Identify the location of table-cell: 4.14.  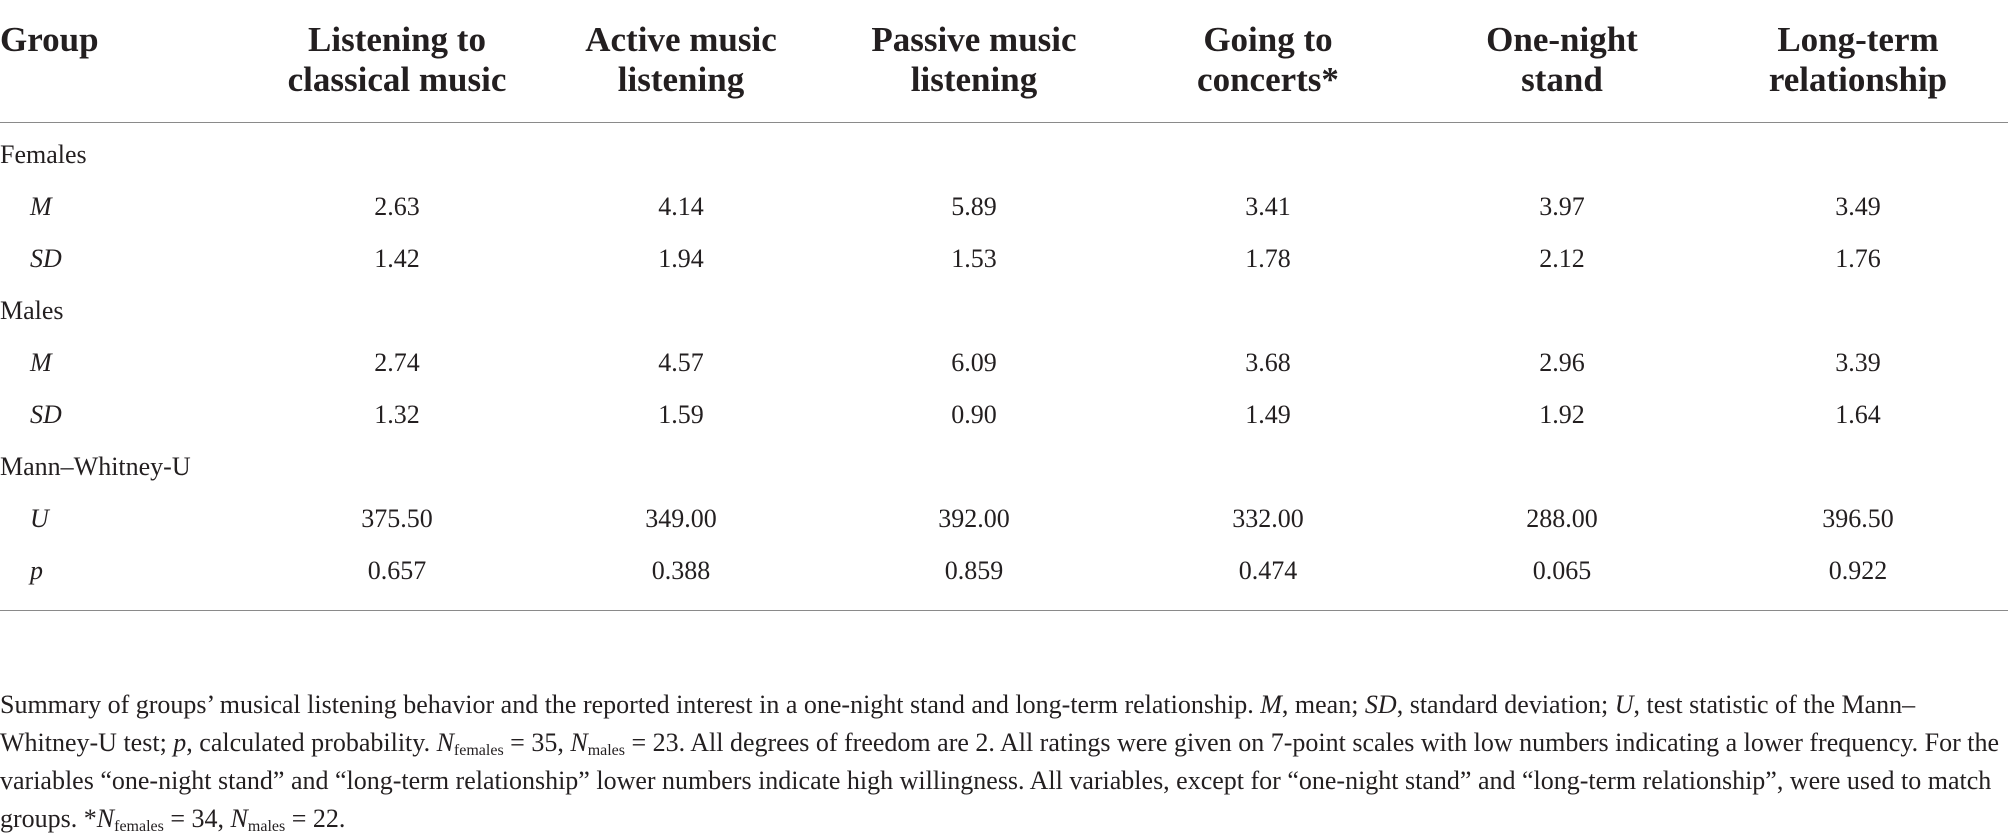
(681, 206).